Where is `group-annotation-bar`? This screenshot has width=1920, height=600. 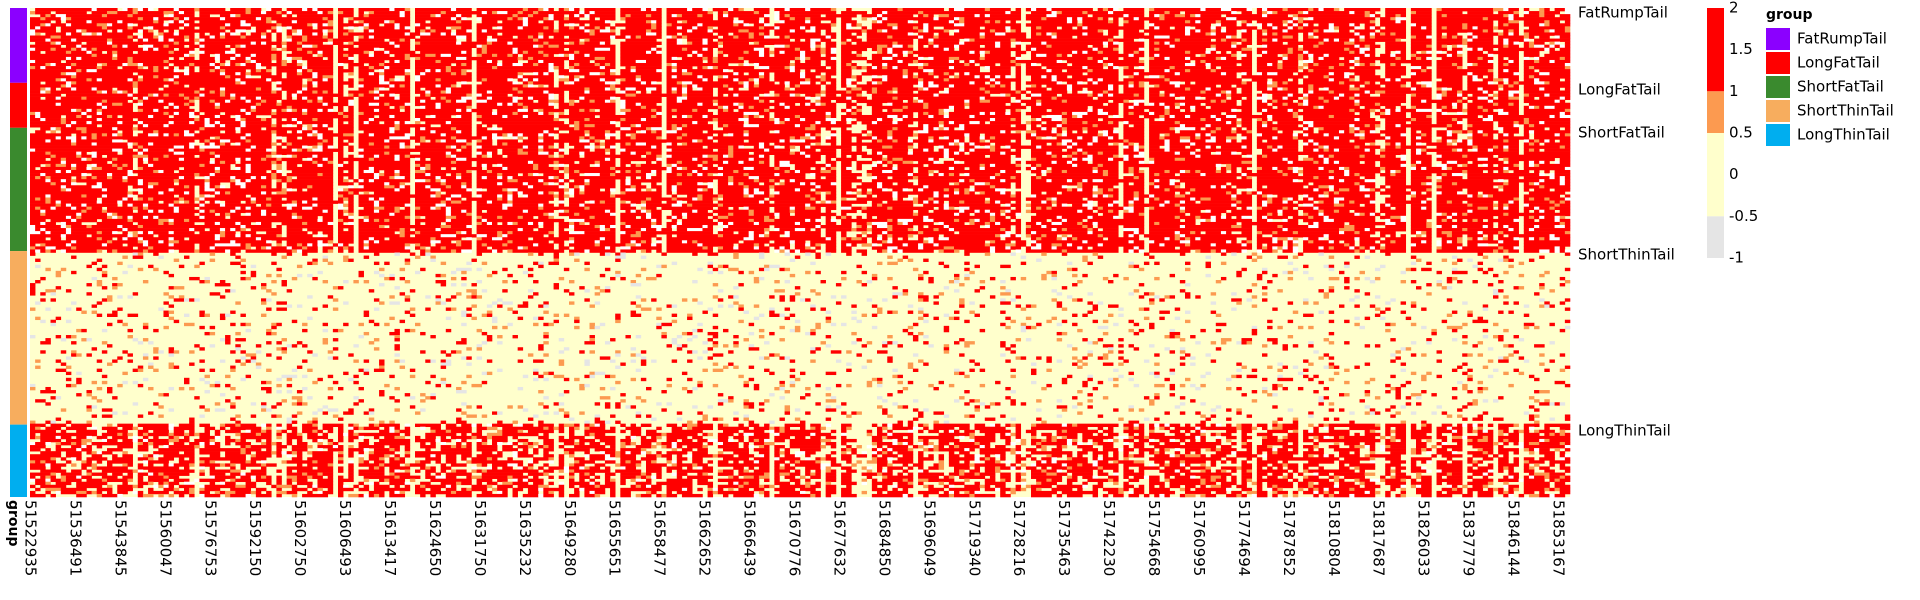 group-annotation-bar is located at coordinates (18, 252).